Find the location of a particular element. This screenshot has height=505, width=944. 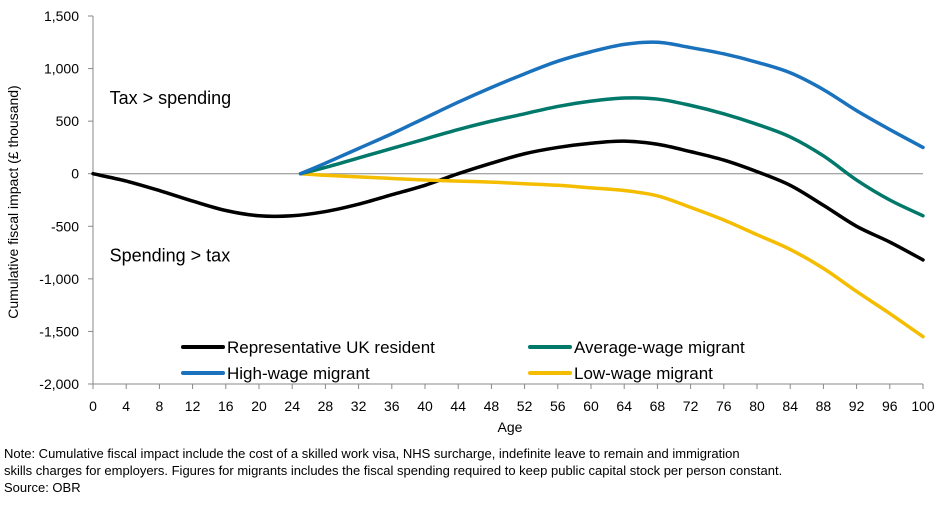

legend-label-representative-uk-resident: Representative UK resident is located at coordinates (331, 347).